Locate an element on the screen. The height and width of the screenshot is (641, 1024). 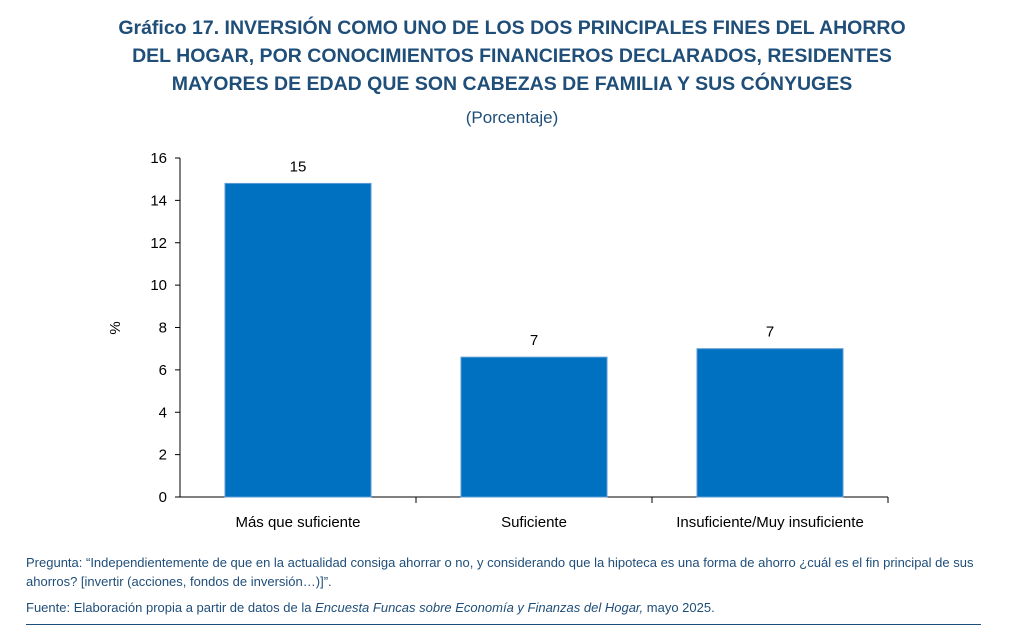
y-tick-label: 4 is located at coordinates (163, 412).